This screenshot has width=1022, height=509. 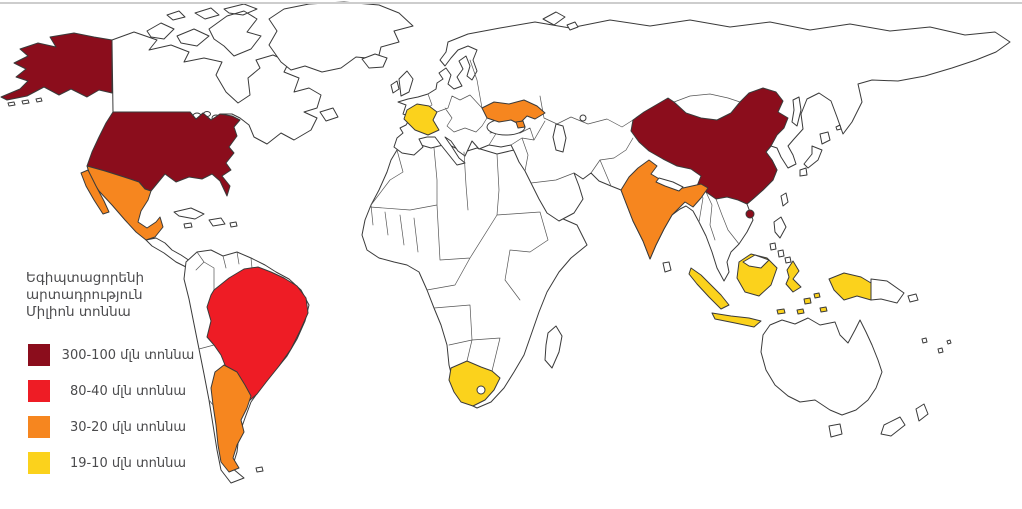 What do you see at coordinates (894, 291) in the screenshot?
I see `island-new-guinea-png` at bounding box center [894, 291].